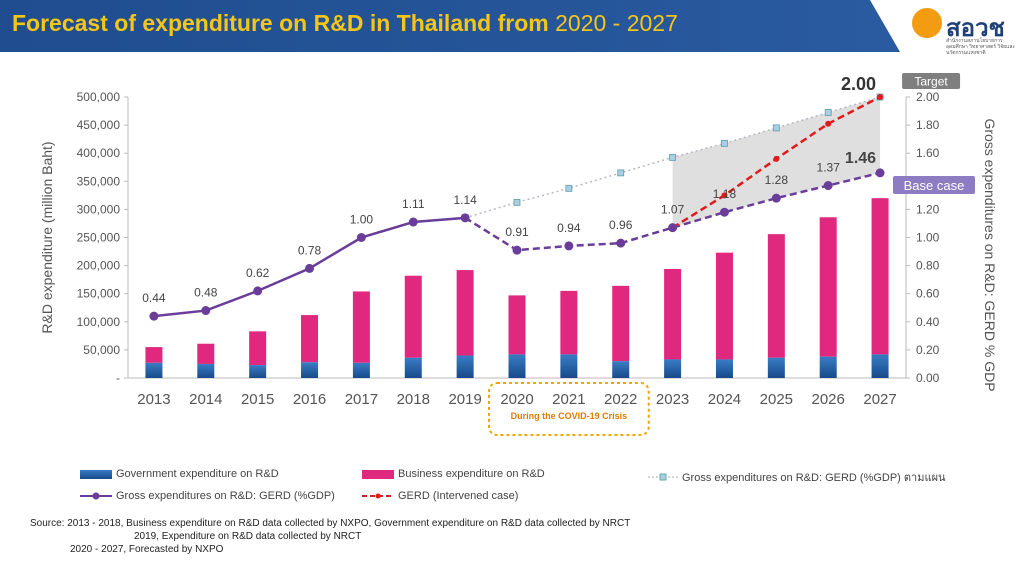  I want to click on y-tick-label-right: 2.00, so click(928, 97).